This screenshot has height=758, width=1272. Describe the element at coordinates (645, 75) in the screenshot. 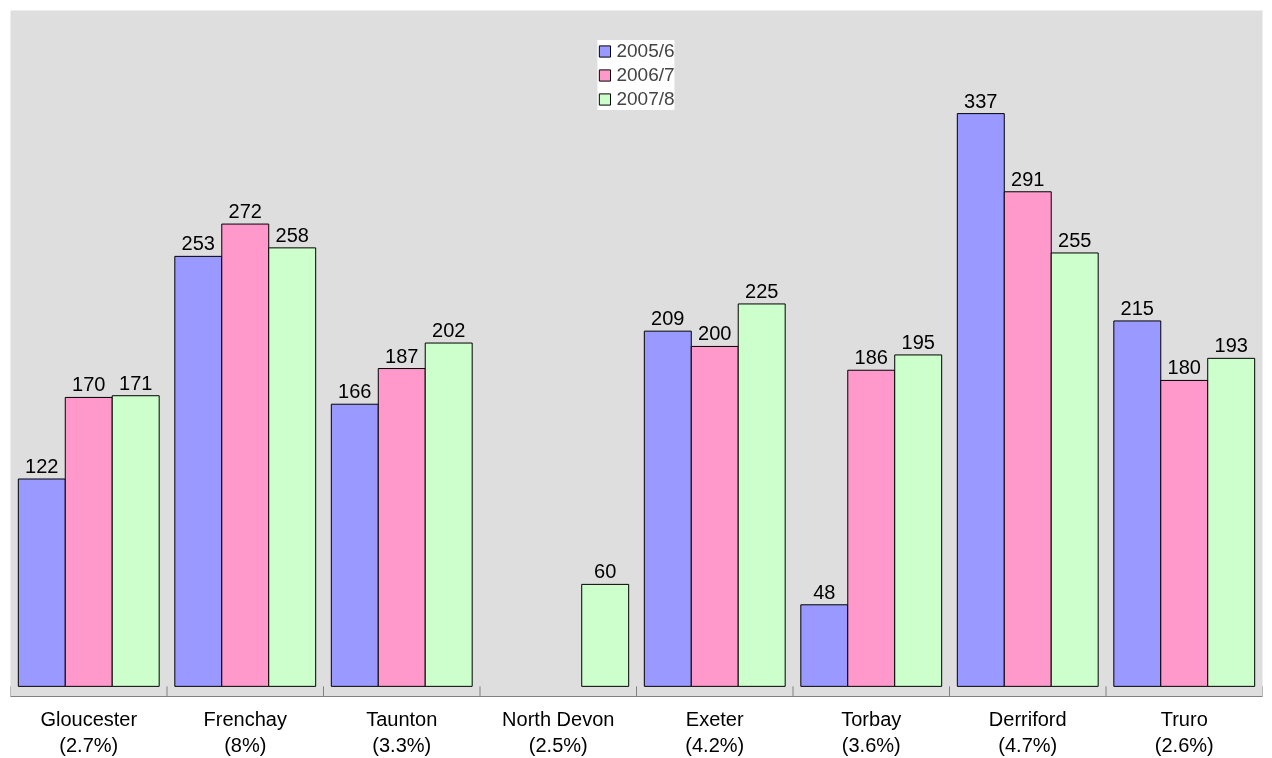

I see `legend-label: 2006/7` at that location.